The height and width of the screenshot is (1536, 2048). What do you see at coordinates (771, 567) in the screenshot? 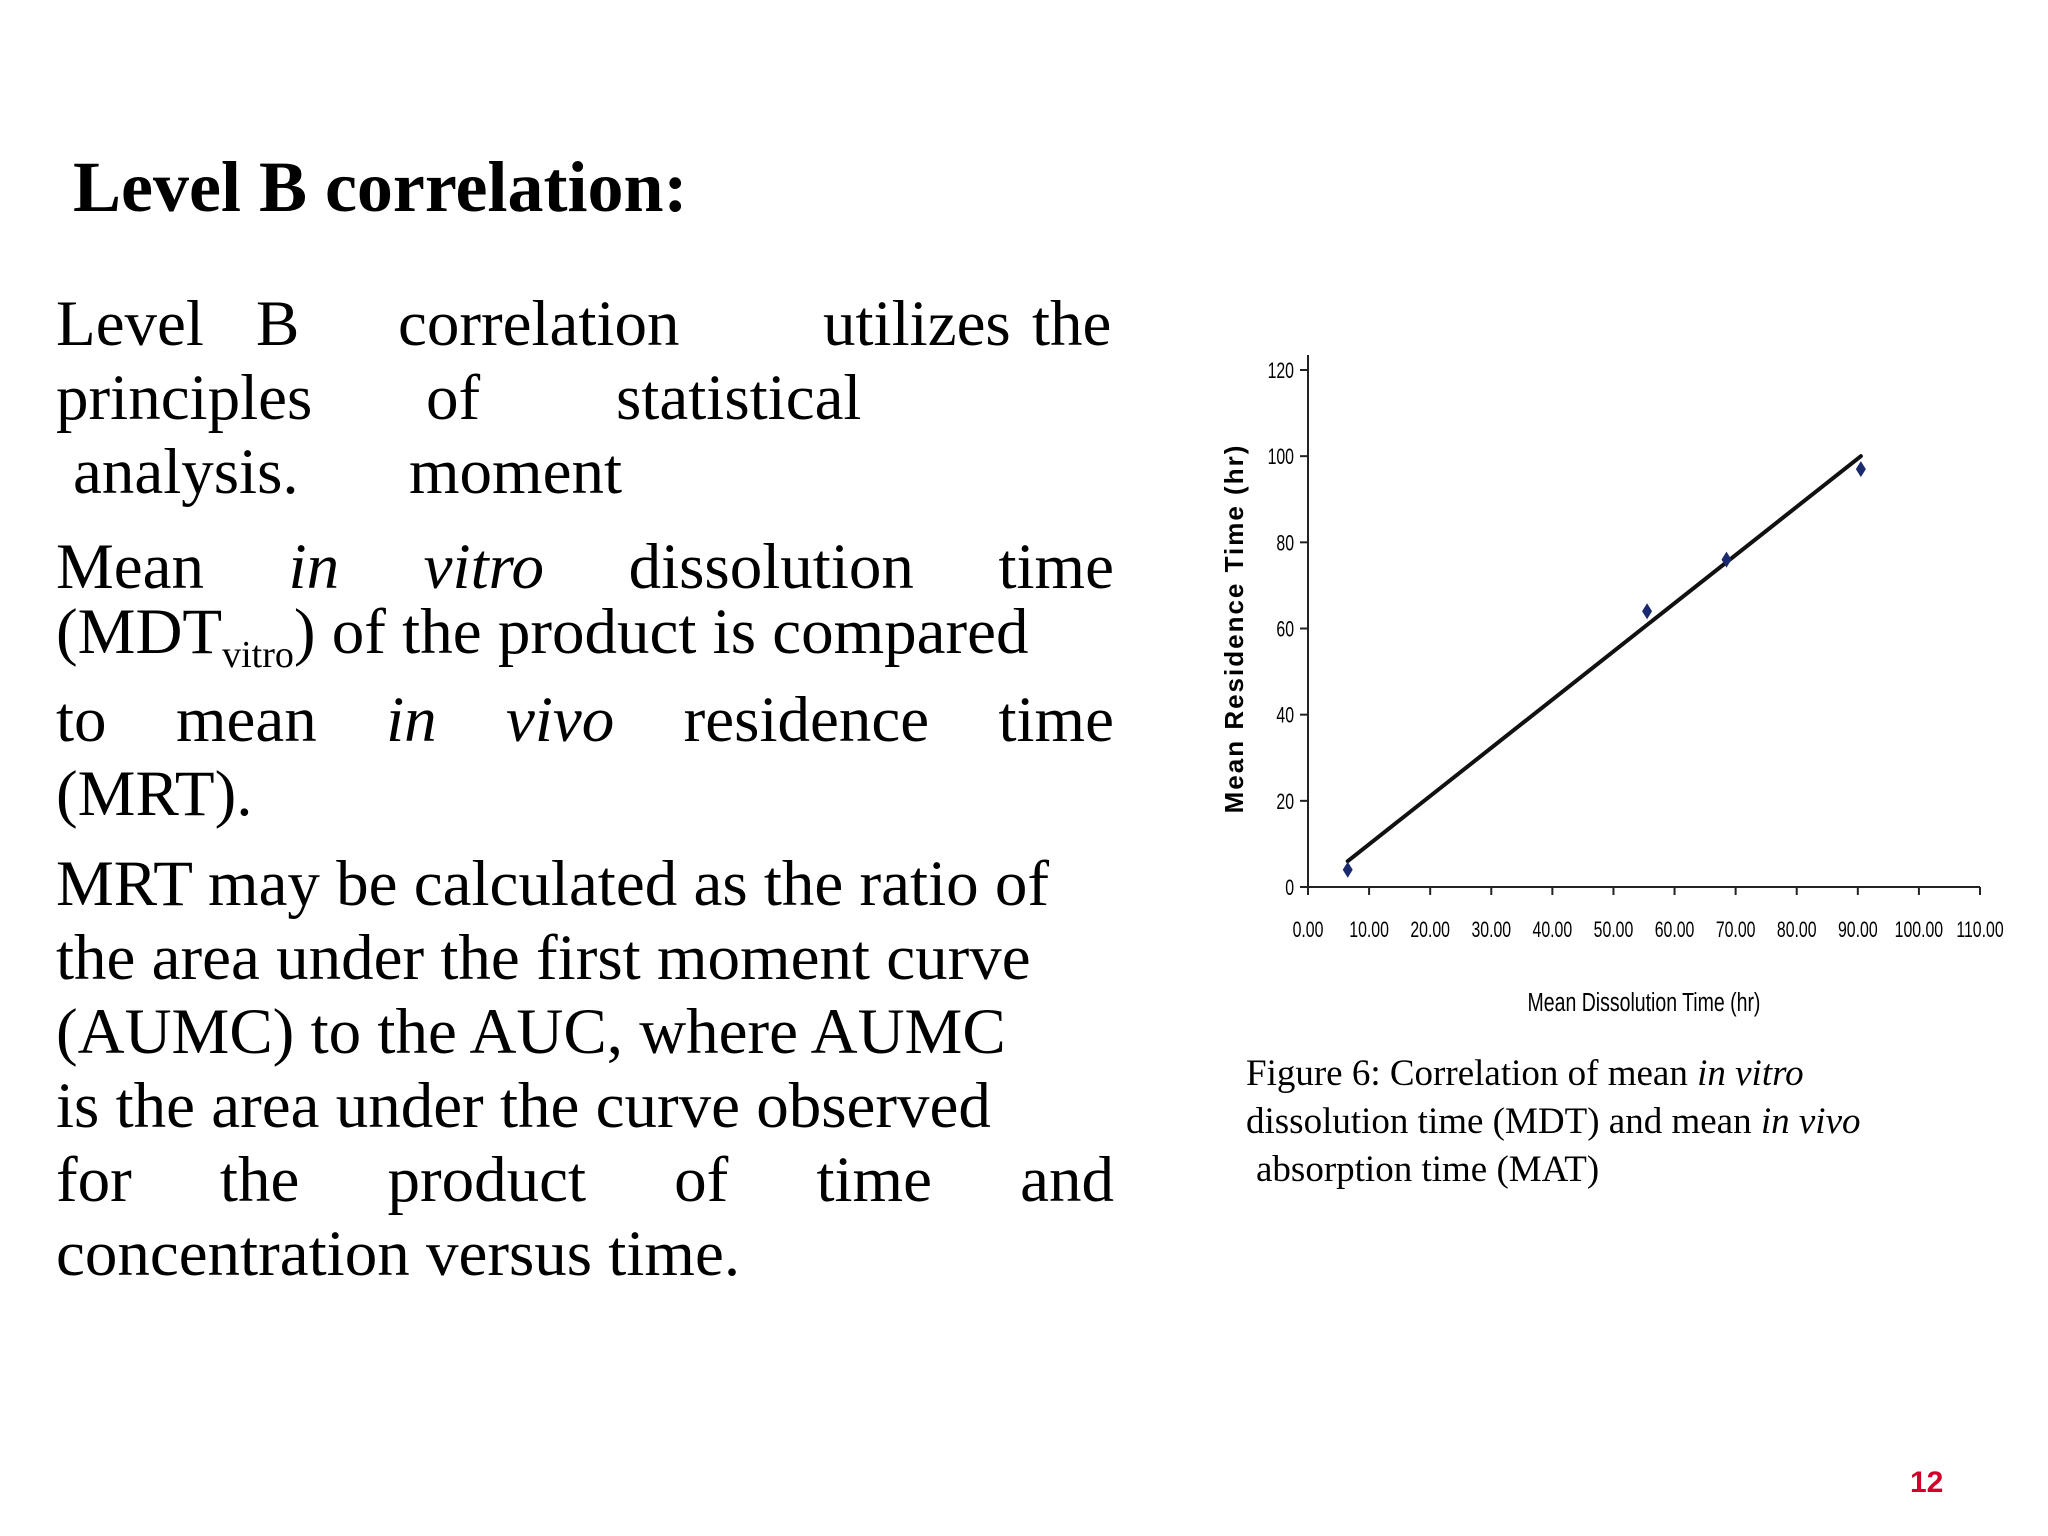
I see `para2-word-dissolution: dissolution` at bounding box center [771, 567].